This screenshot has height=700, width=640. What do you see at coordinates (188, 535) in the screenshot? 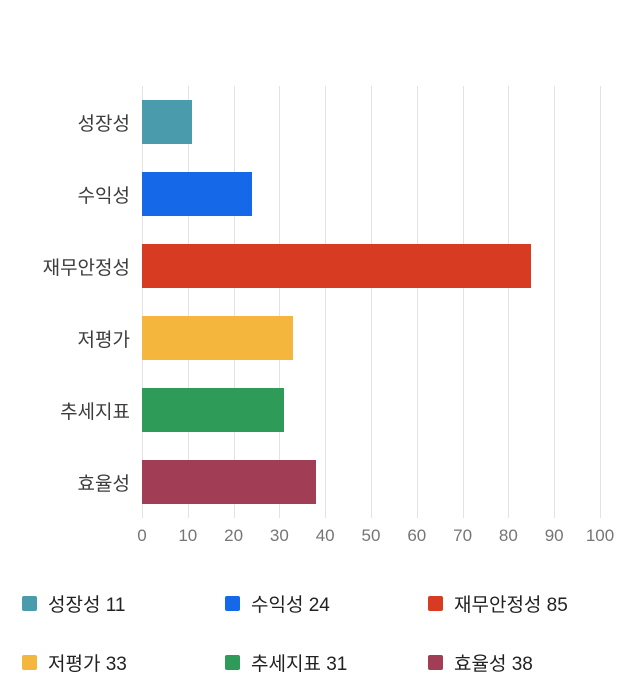
I see `x-tick-label: 10` at bounding box center [188, 535].